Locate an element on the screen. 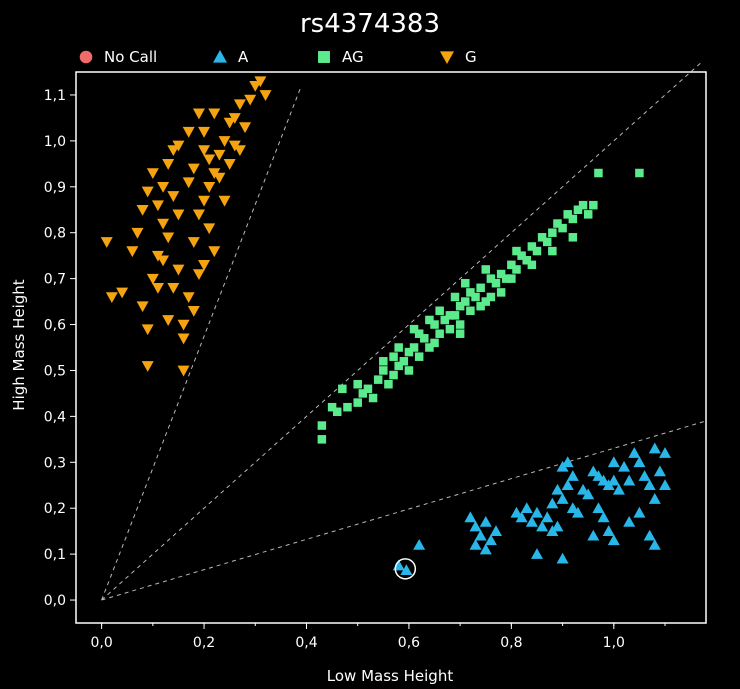 Image resolution: width=740 pixels, height=689 pixels. y-tick-label: 1,0 is located at coordinates (55, 142).